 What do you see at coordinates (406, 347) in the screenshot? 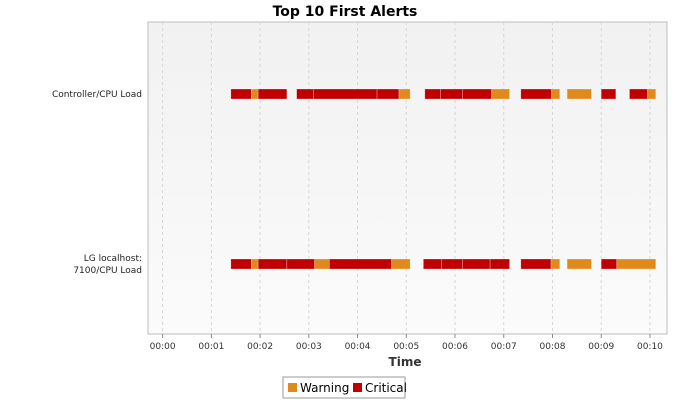
I see `x-tick-label: 00:05` at bounding box center [406, 347].